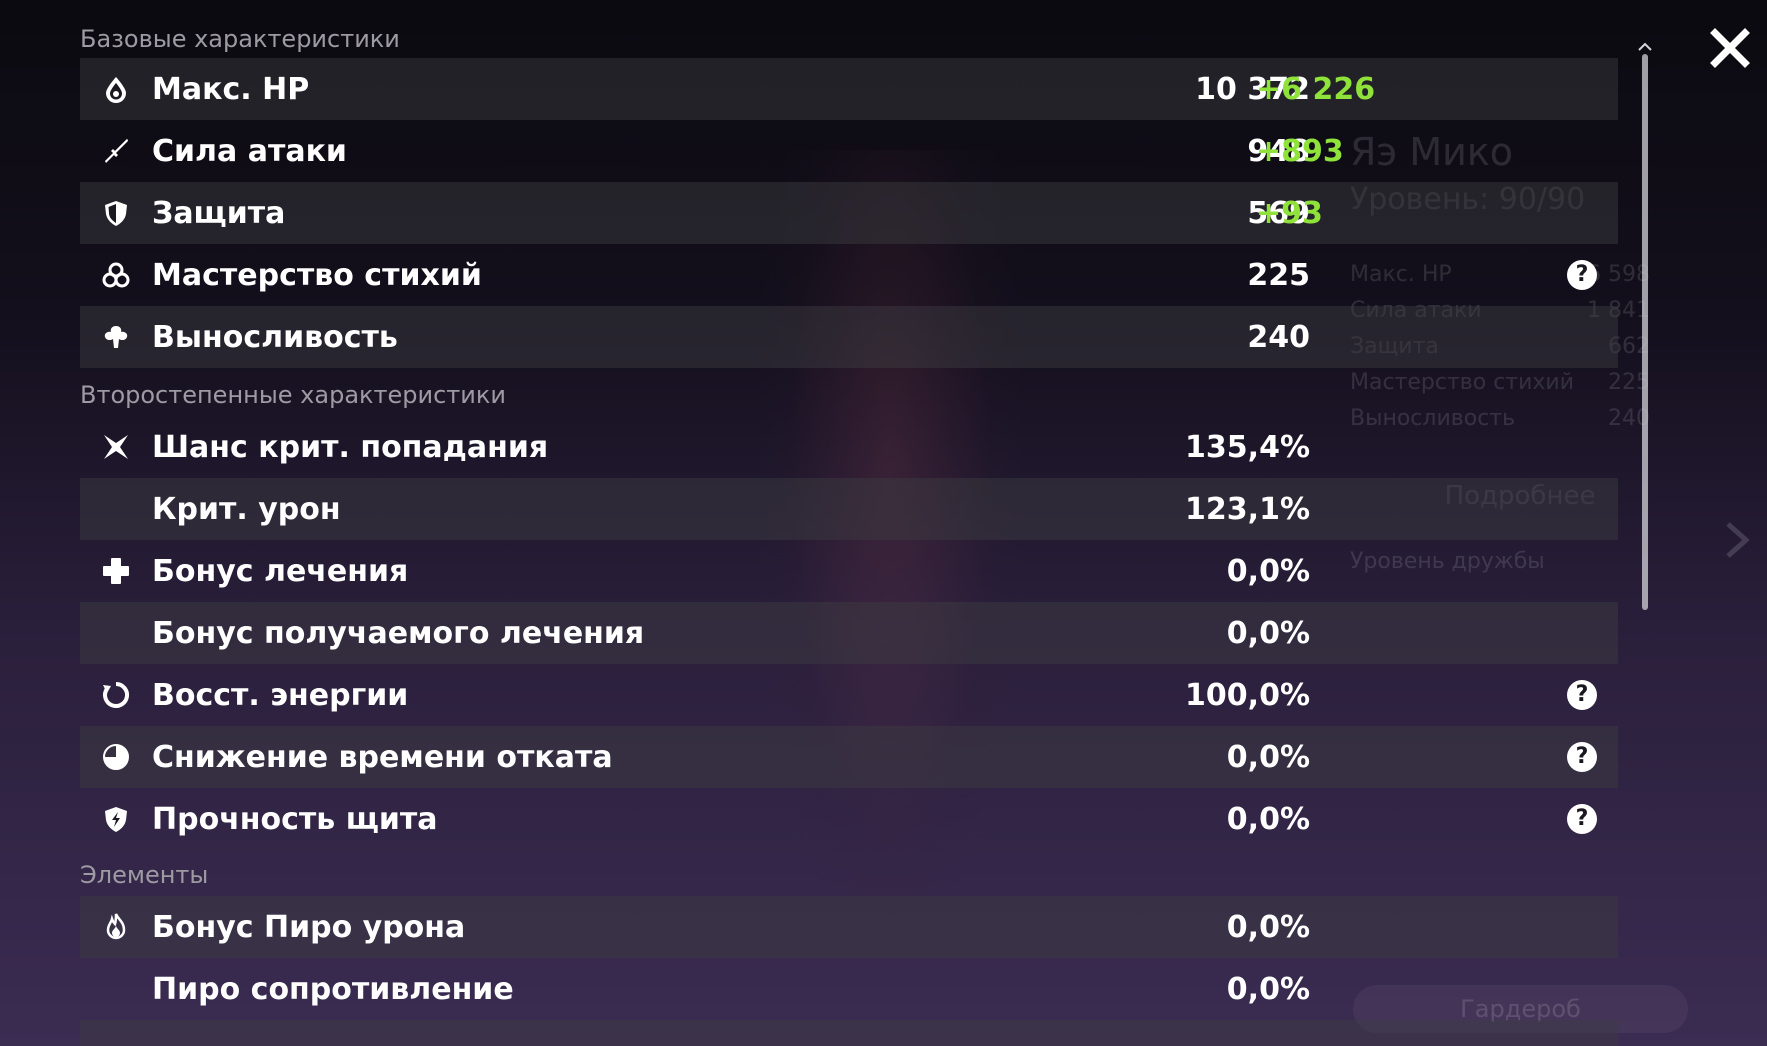  What do you see at coordinates (1247, 447) in the screenshot?
I see `stat-value: 135,4%` at bounding box center [1247, 447].